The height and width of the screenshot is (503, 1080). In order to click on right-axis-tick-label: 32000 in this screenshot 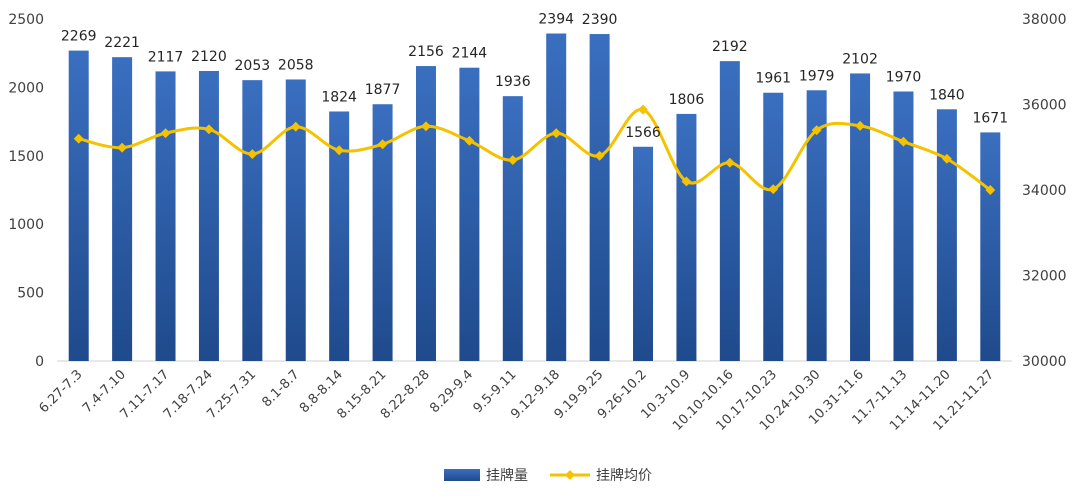, I will do `click(1044, 277)`.